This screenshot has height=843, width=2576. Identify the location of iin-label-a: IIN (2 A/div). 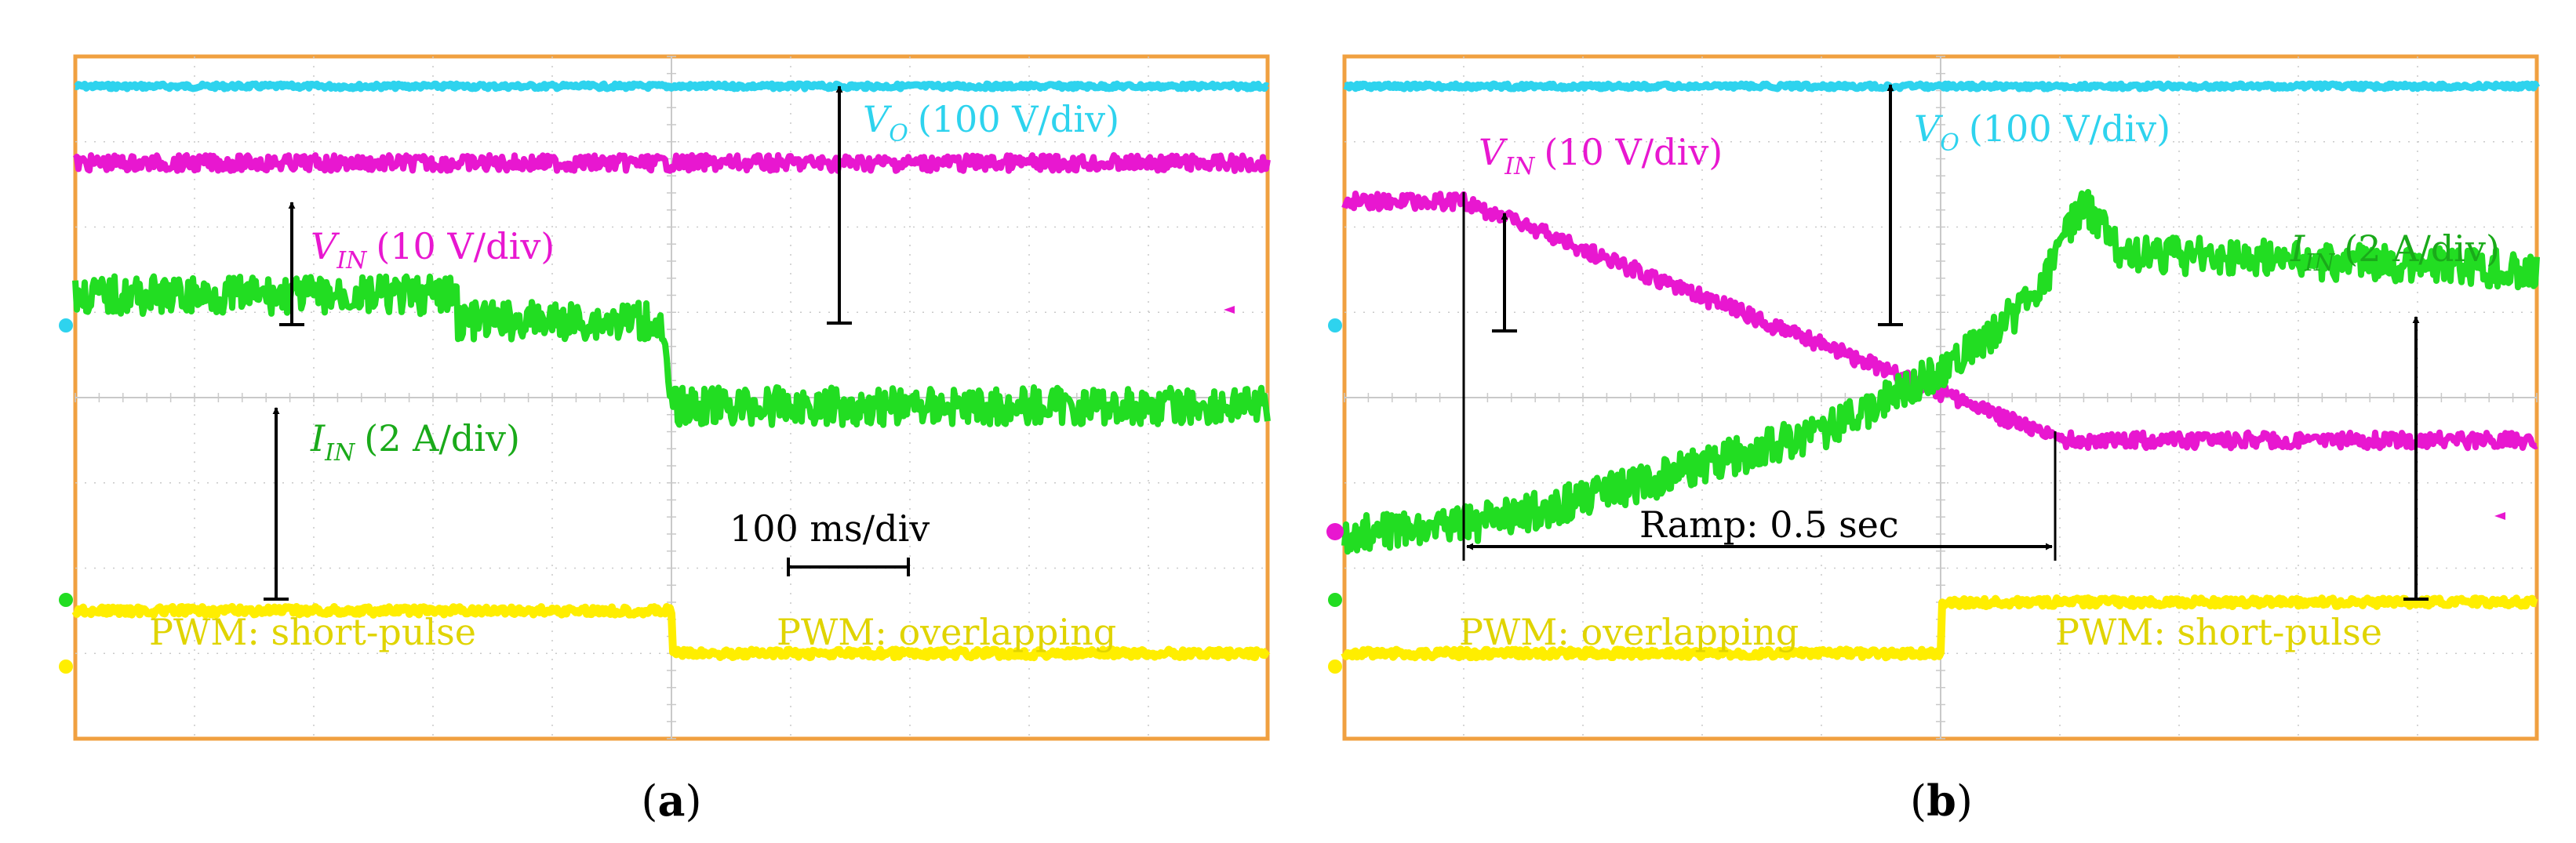
(415, 442).